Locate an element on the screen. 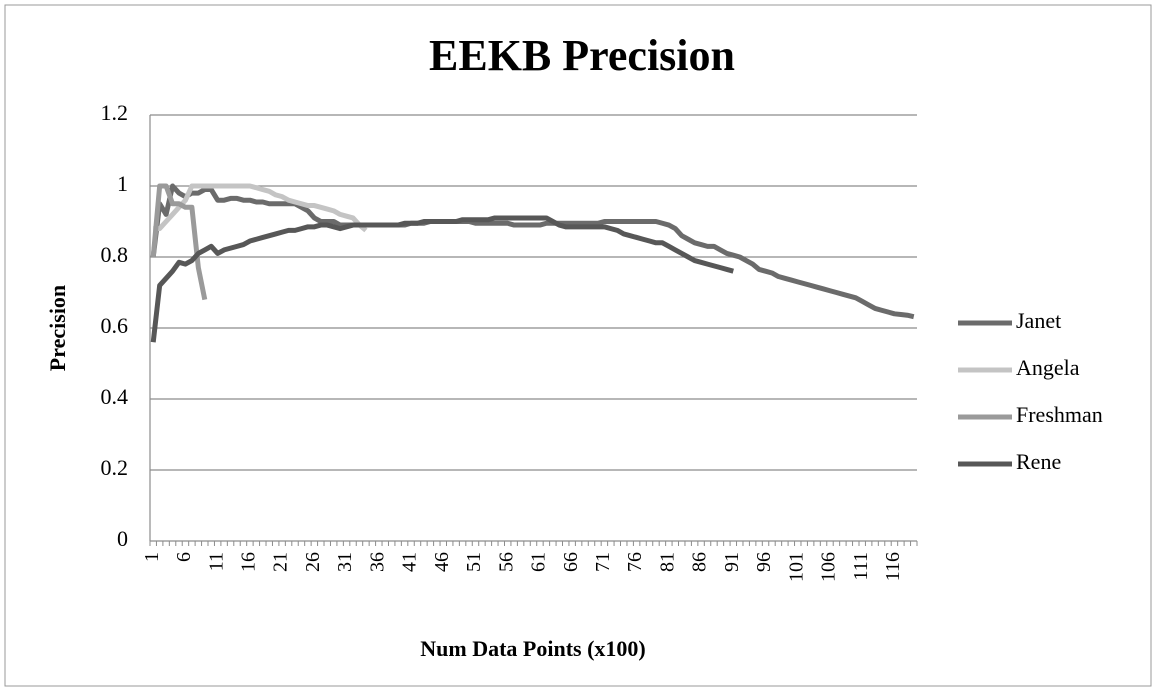 The width and height of the screenshot is (1157, 692). x-tick-label: 11 is located at coordinates (216, 561).